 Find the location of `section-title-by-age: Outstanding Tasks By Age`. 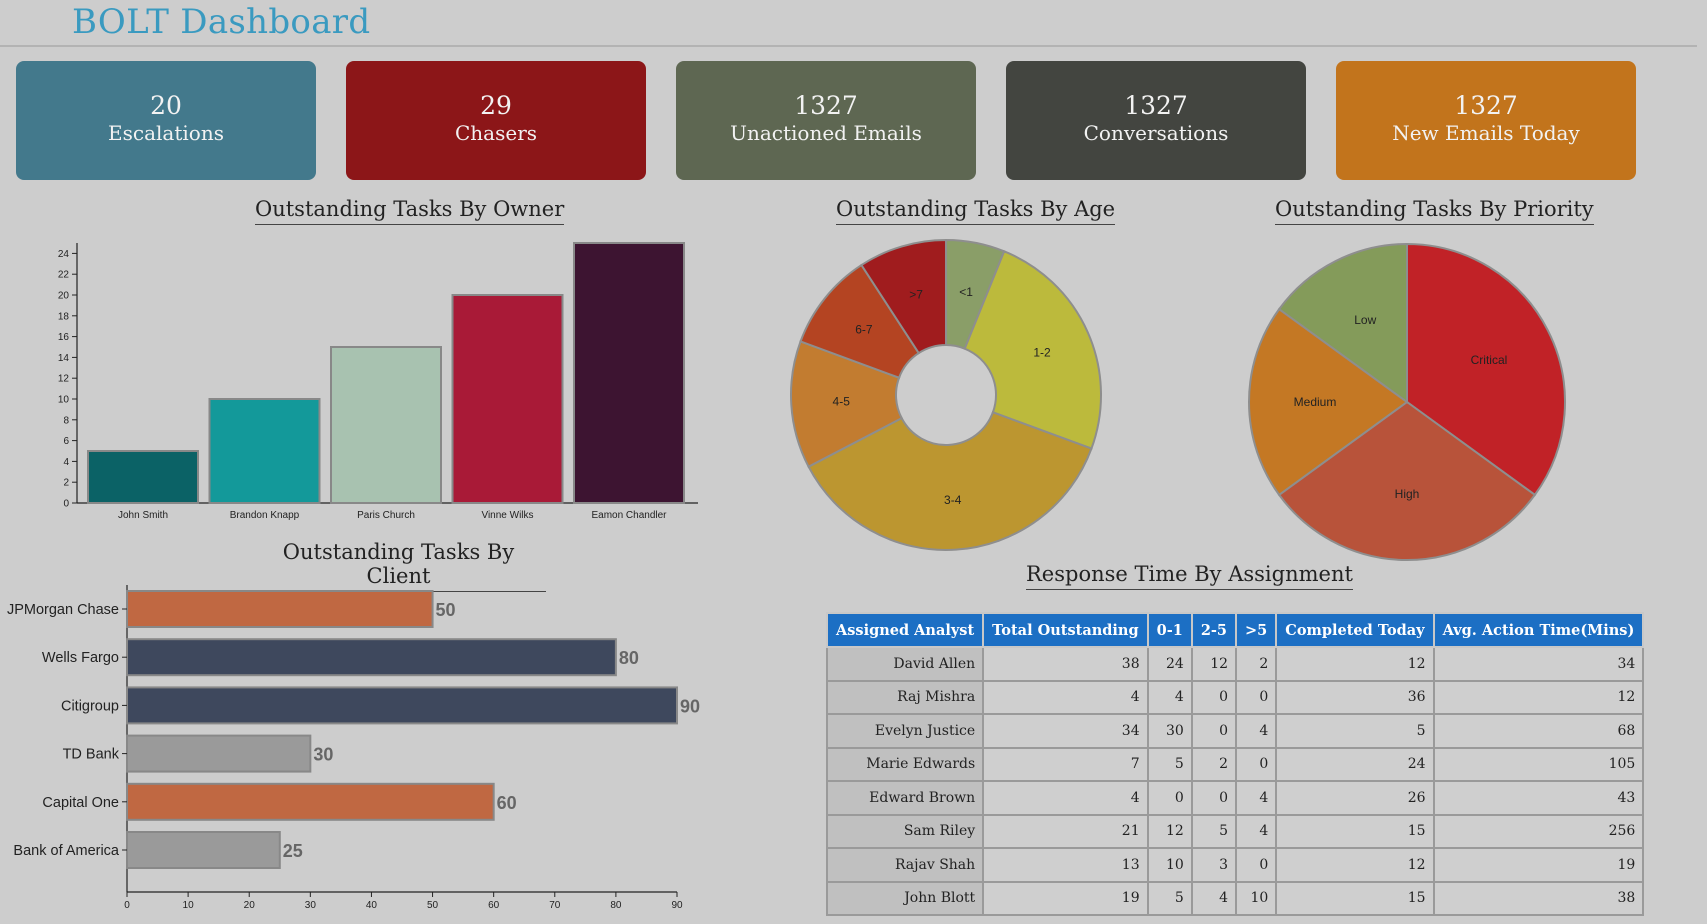

section-title-by-age: Outstanding Tasks By Age is located at coordinates (976, 211).